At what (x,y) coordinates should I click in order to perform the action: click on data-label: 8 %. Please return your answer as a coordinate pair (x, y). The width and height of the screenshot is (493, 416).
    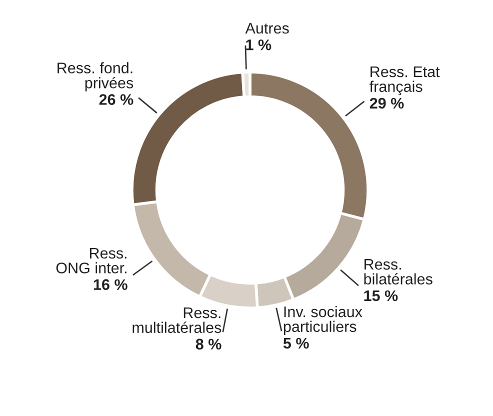
    Looking at the image, I should click on (209, 344).